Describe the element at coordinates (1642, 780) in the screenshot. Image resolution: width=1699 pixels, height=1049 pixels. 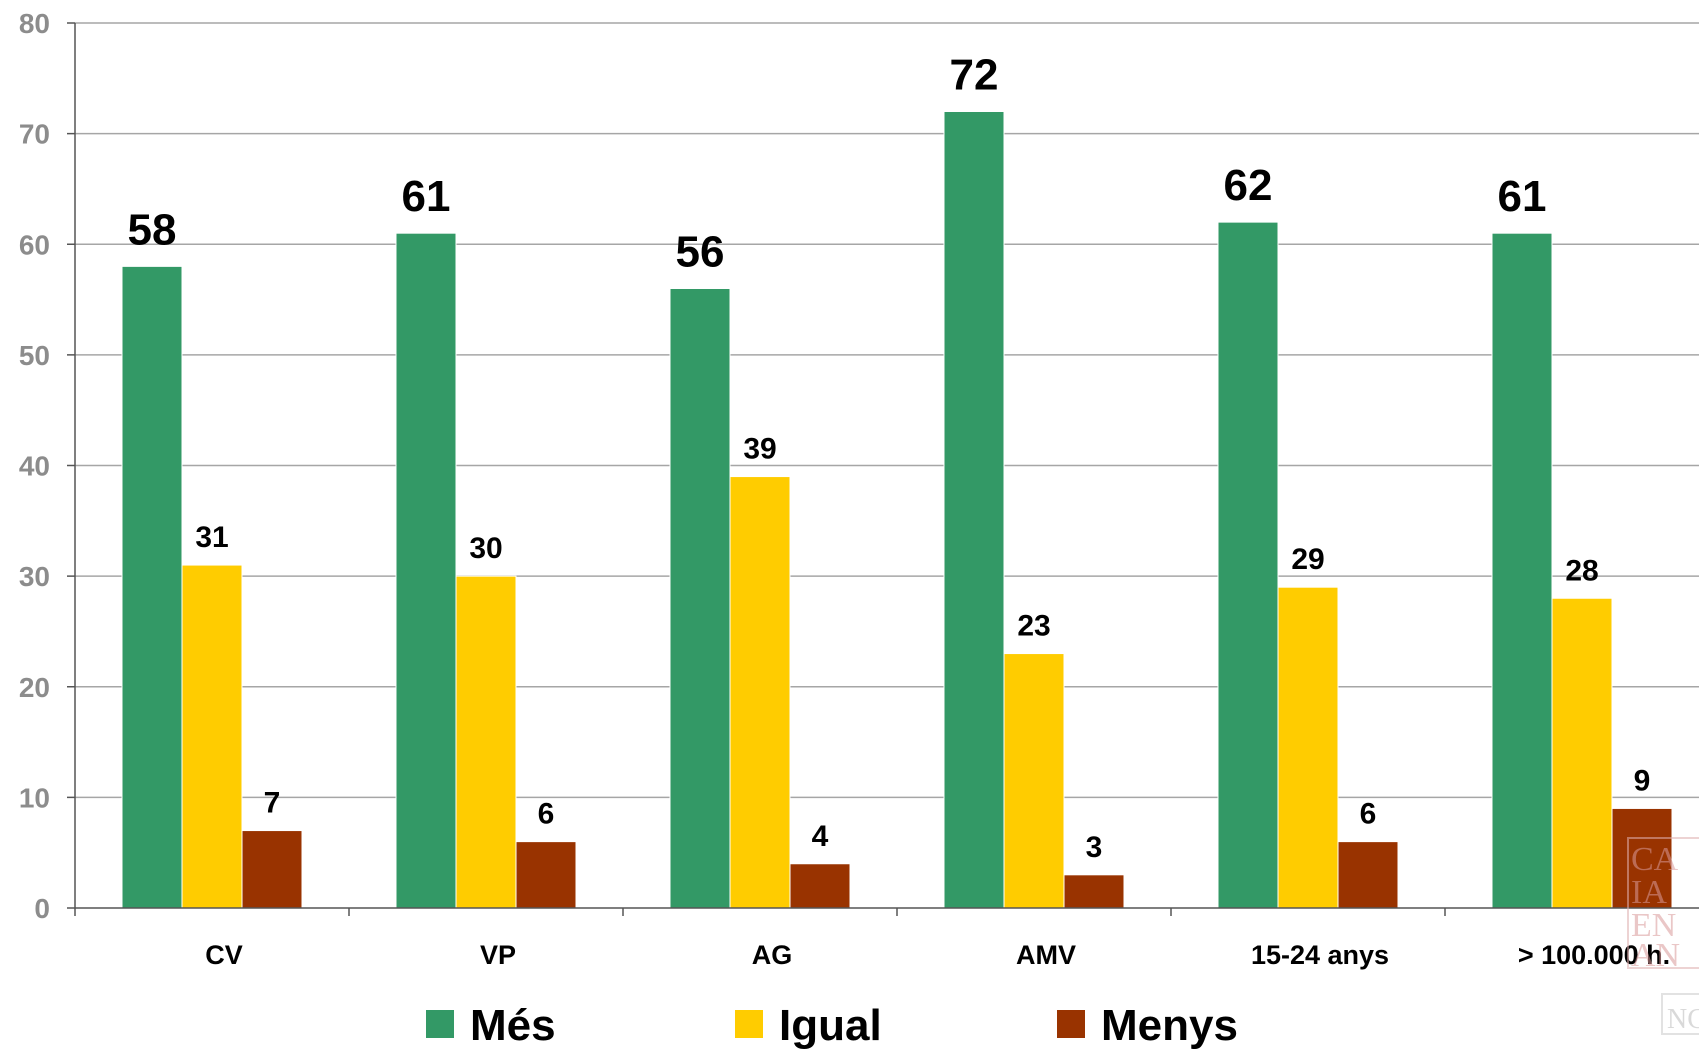
I see `data-label: 9` at that location.